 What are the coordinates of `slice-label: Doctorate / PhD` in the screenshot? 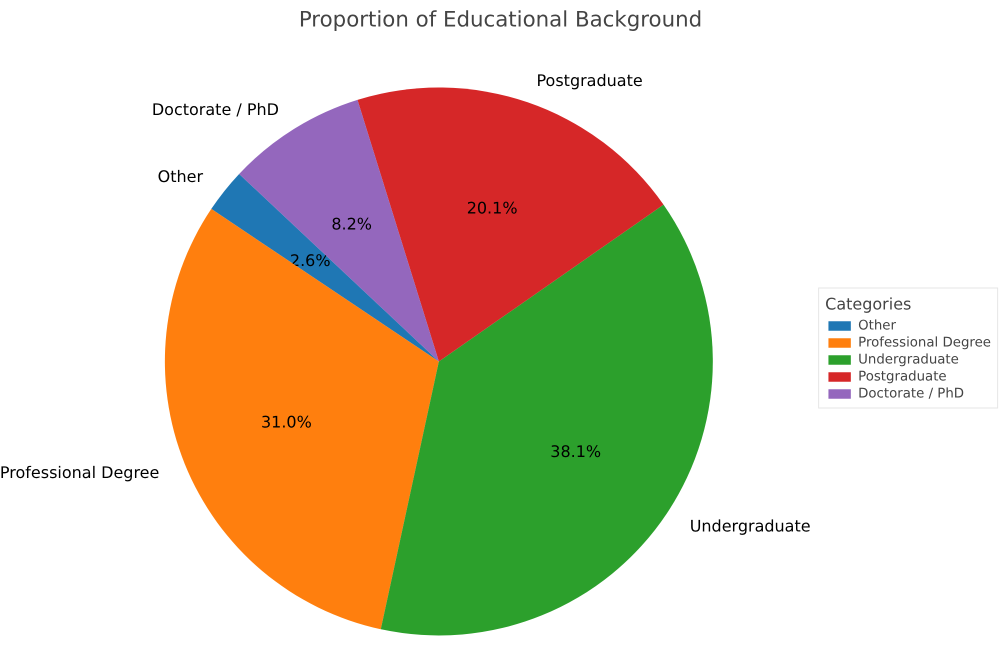 It's located at (215, 110).